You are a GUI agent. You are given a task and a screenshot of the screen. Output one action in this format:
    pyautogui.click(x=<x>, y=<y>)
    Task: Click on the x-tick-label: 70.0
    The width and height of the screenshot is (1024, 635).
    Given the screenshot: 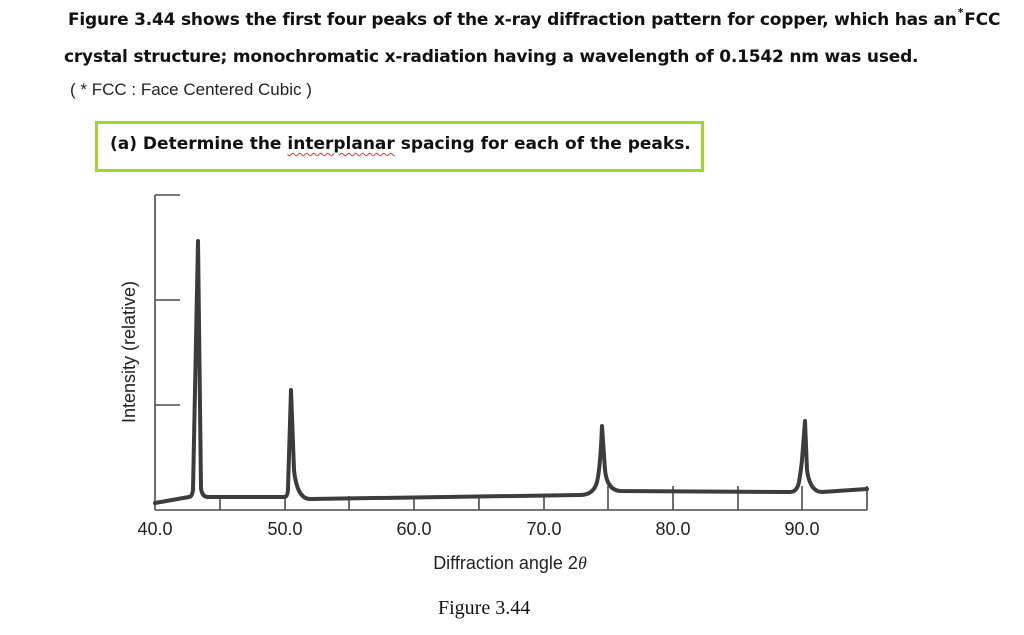 What is the action you would take?
    pyautogui.click(x=543, y=529)
    